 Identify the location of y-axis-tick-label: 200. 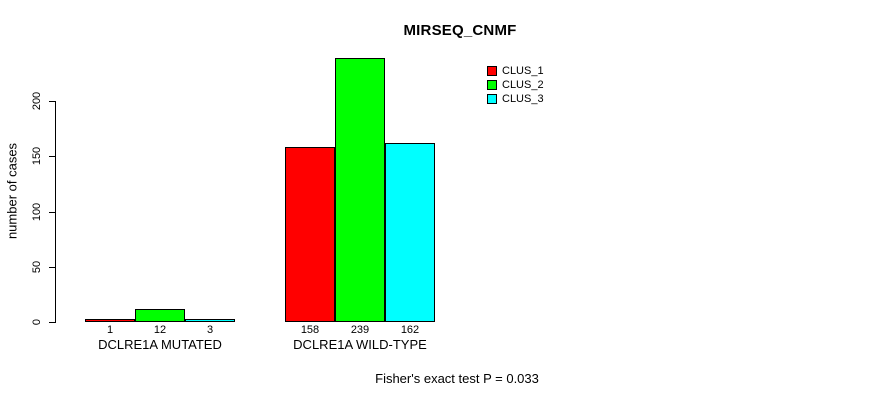
(37, 101).